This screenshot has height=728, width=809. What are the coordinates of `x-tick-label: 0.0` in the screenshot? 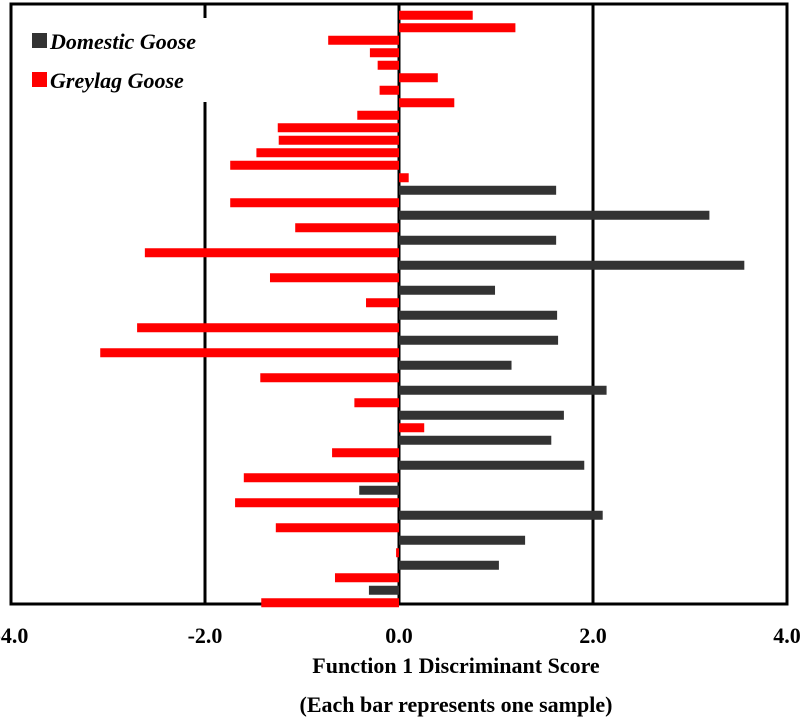 It's located at (399, 635).